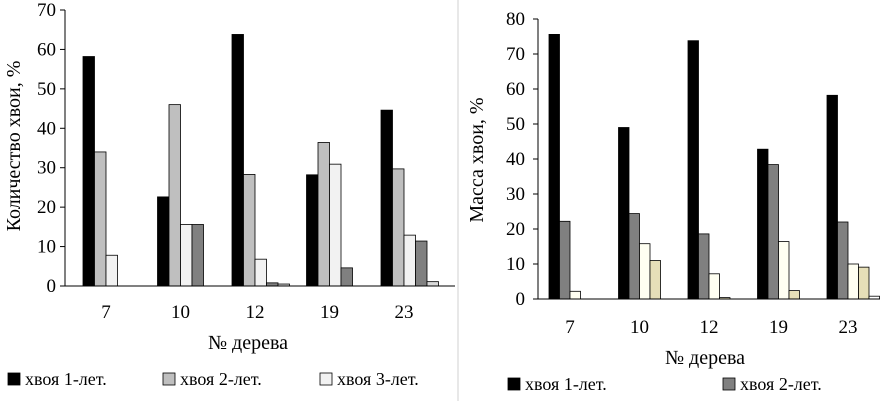  I want to click on right-chart-y-ticks: 0 10 20 30 40 50 60 70 80, so click(522, 159).